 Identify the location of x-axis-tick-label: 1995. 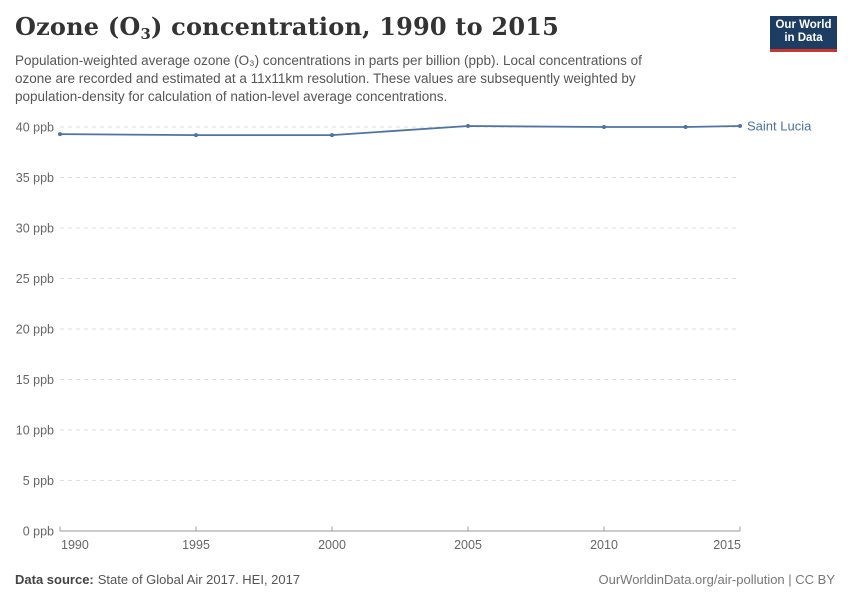
(196, 545).